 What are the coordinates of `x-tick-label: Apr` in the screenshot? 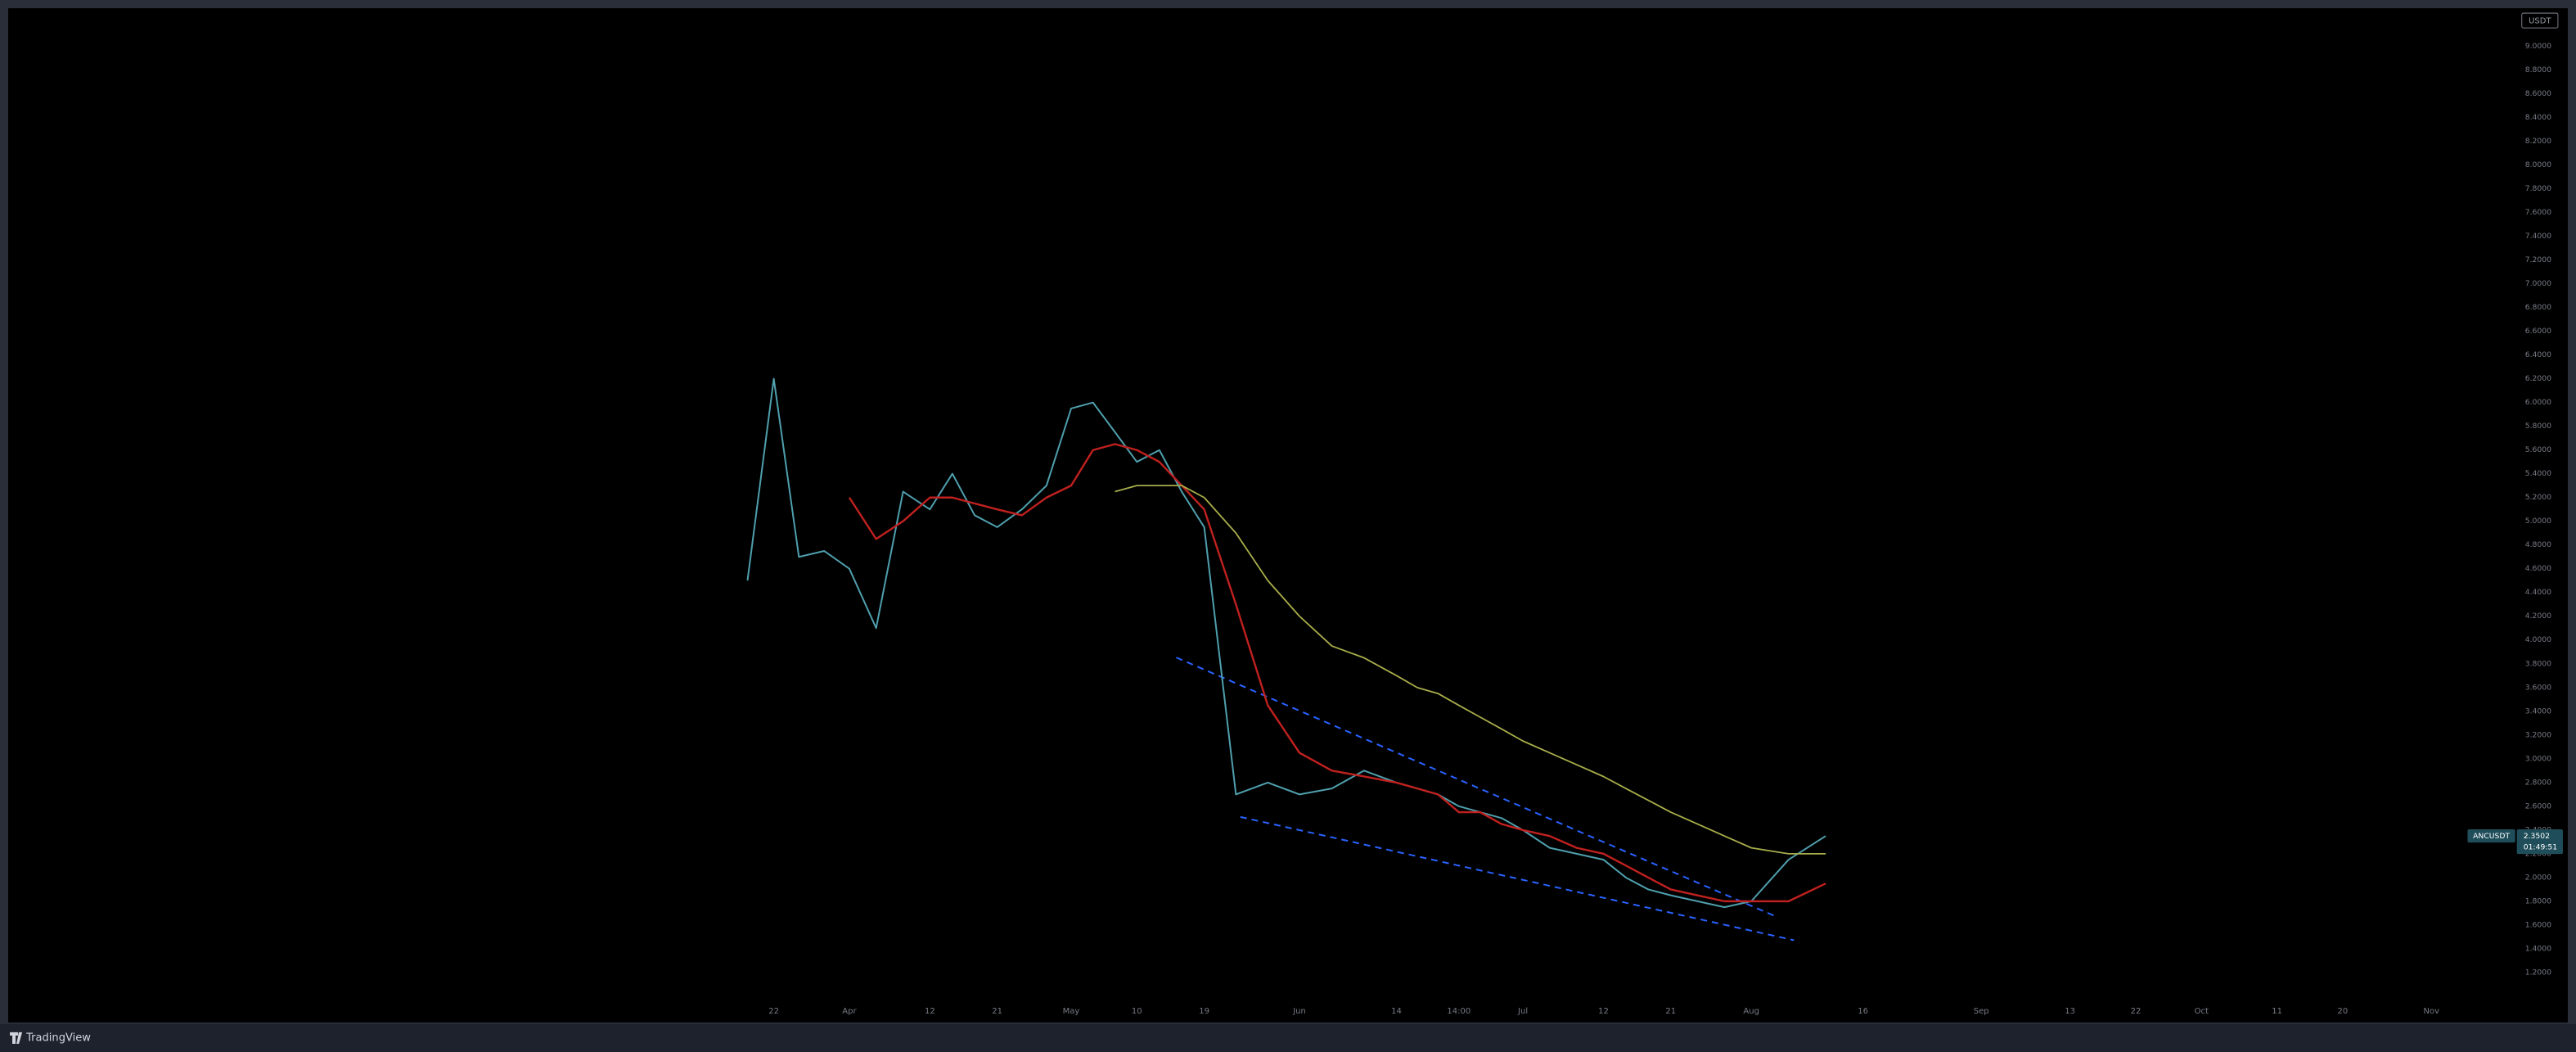 It's located at (849, 1012).